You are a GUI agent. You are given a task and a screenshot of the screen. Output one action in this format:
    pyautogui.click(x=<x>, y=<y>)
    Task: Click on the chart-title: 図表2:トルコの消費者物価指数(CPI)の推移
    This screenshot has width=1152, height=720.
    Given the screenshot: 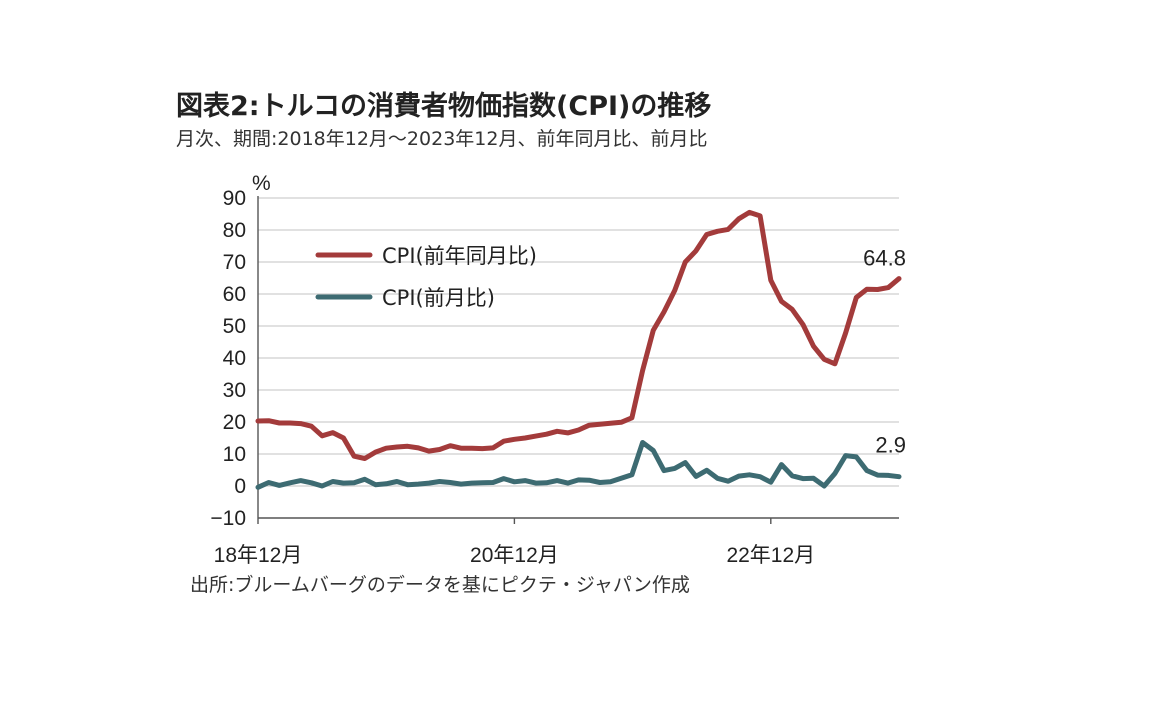 What is the action you would take?
    pyautogui.click(x=444, y=106)
    